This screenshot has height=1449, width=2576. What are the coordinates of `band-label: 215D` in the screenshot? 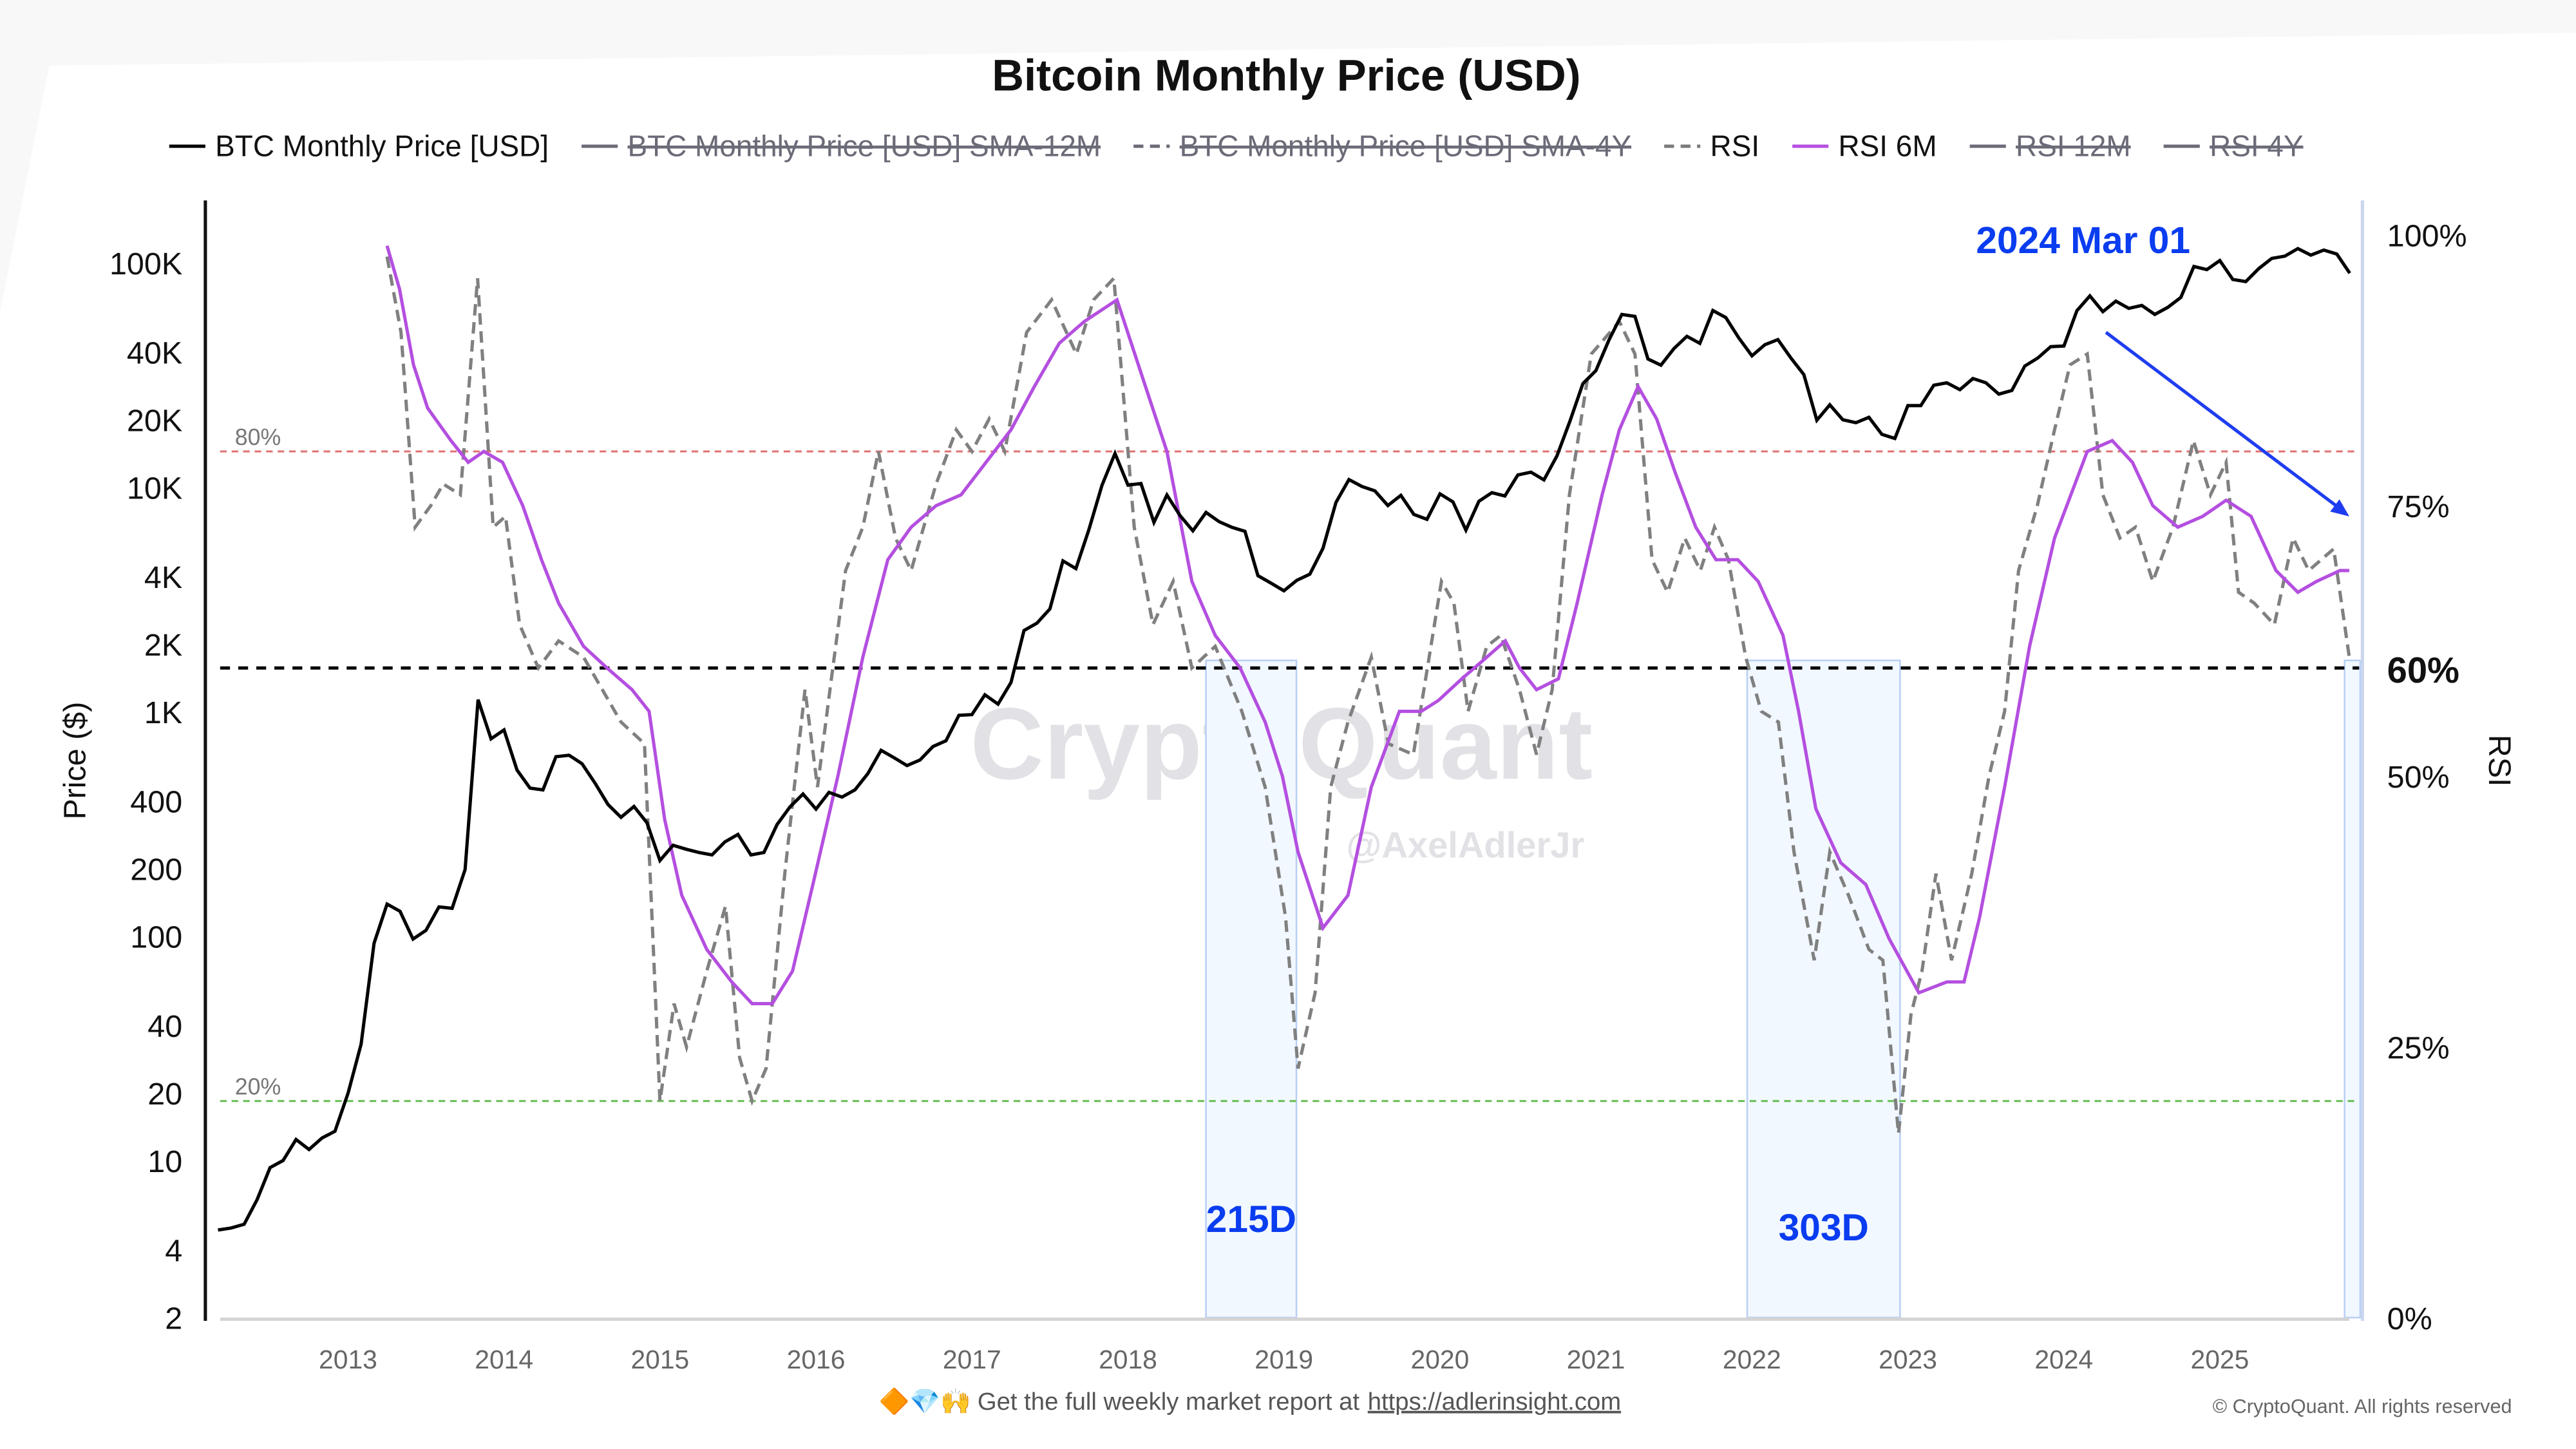 It's located at (1251, 1219).